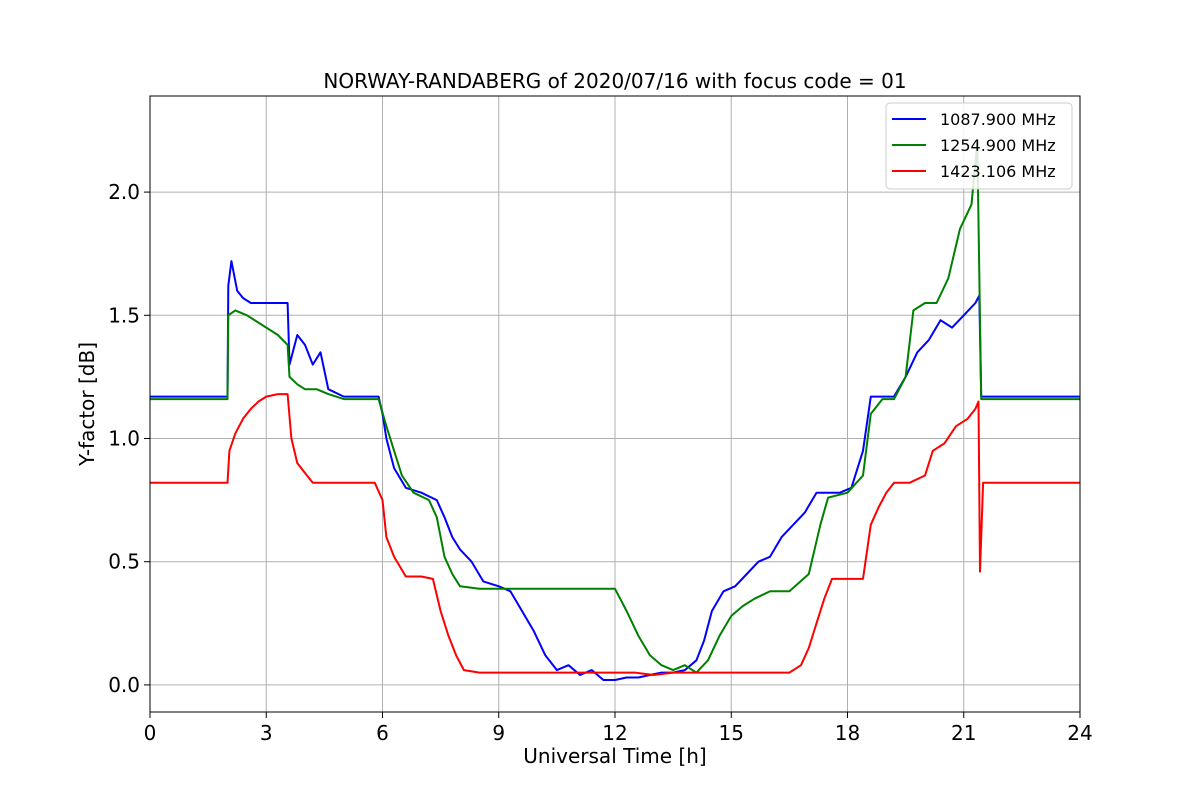 The width and height of the screenshot is (1200, 800). What do you see at coordinates (998, 145) in the screenshot?
I see `legend-label: 1254.900 MHz` at bounding box center [998, 145].